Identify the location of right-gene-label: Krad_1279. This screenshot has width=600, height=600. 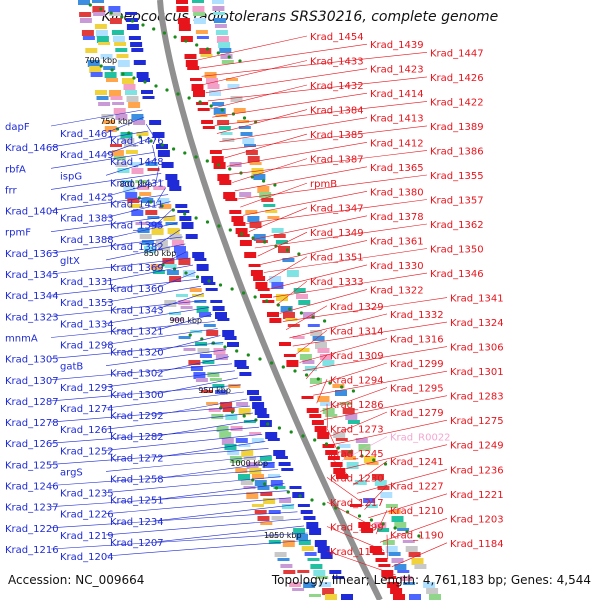
(417, 413).